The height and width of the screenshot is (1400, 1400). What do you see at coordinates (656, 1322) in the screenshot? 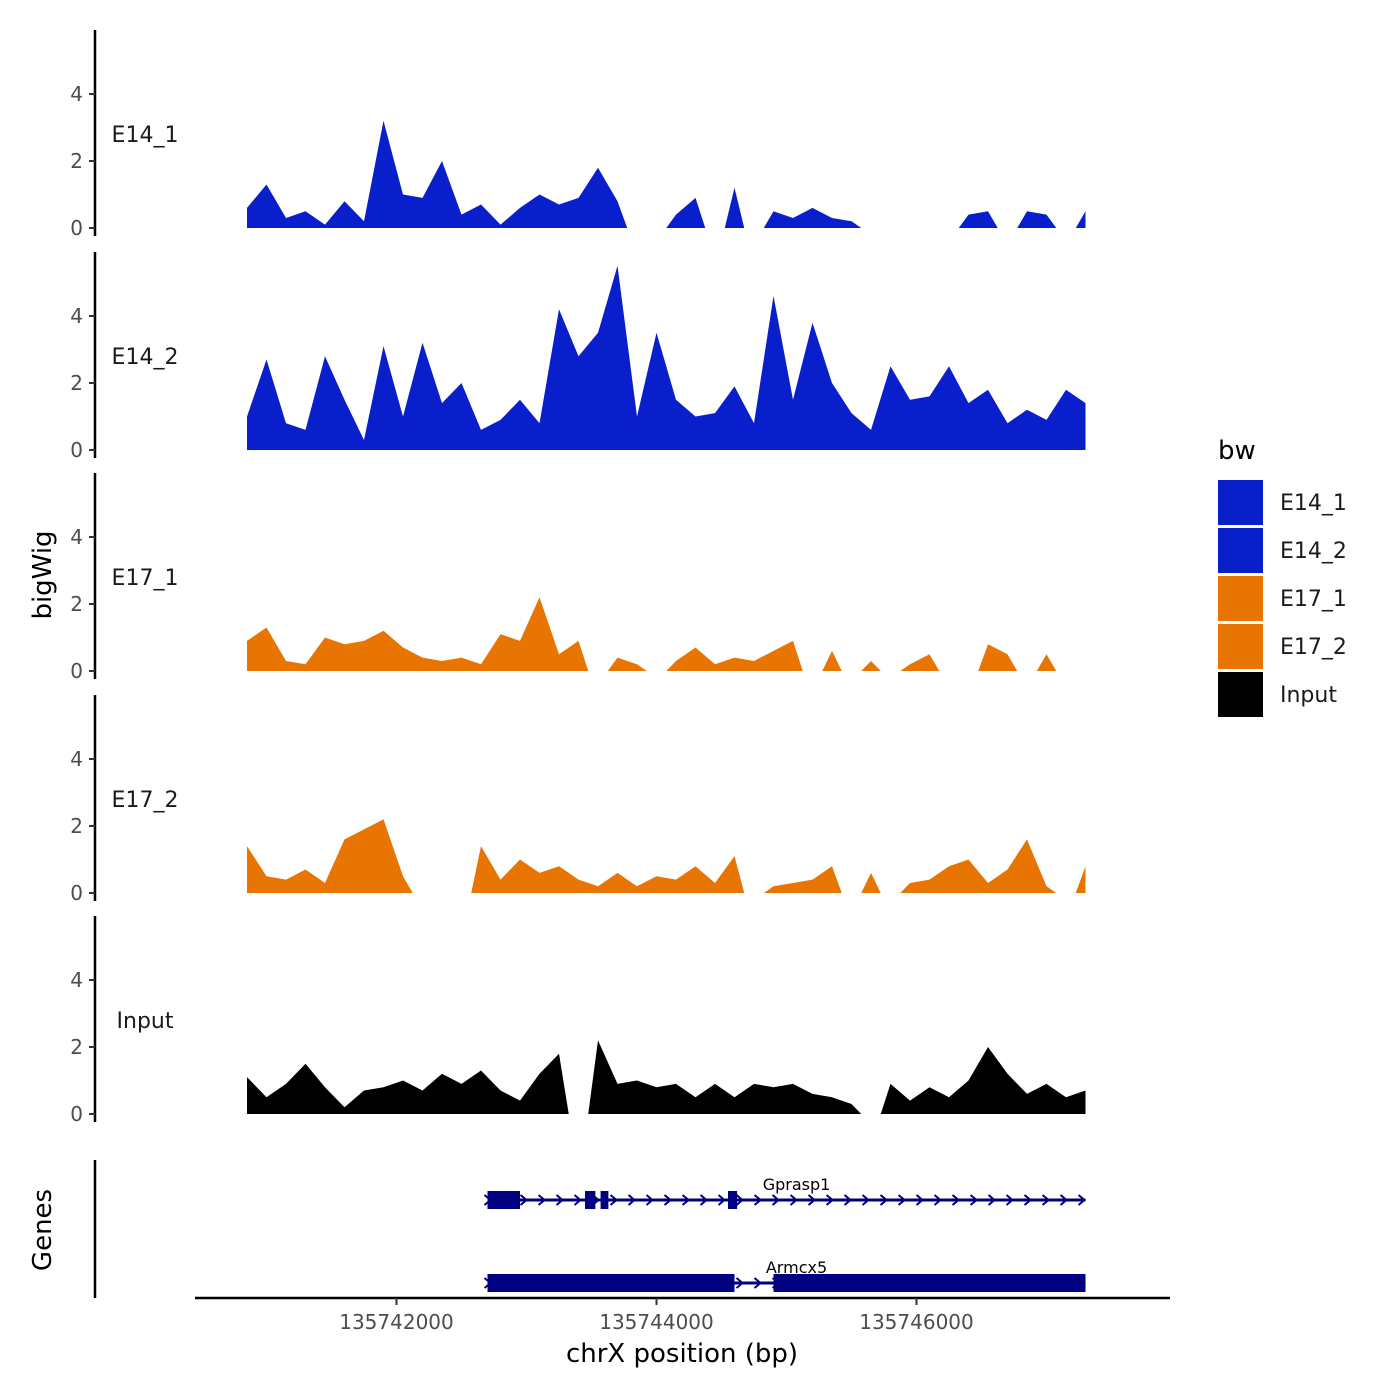
I see `x-tick-label-1: 135744000` at bounding box center [656, 1322].